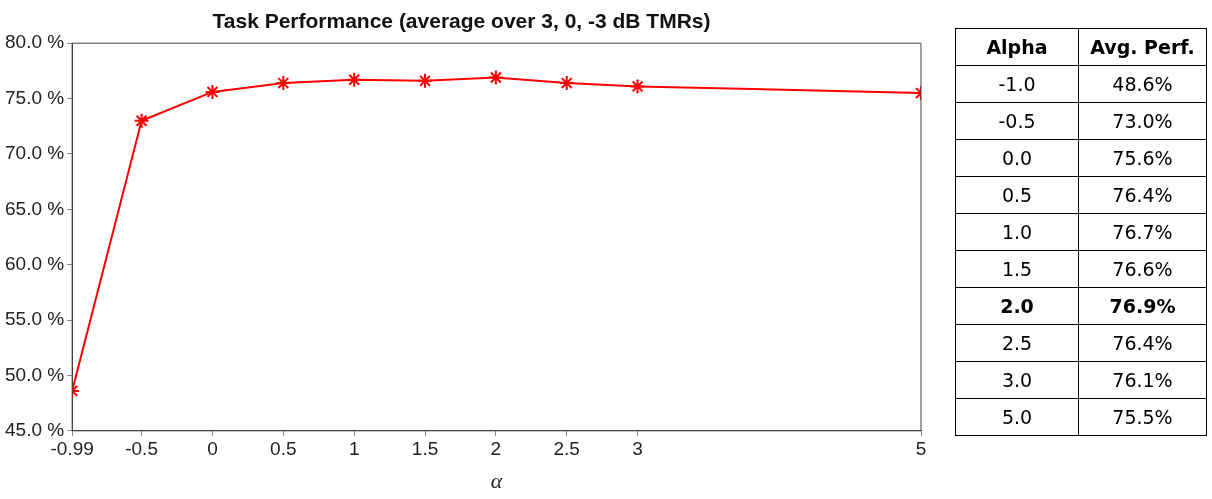  What do you see at coordinates (35, 208) in the screenshot?
I see `y-tick-label: 65.0 %` at bounding box center [35, 208].